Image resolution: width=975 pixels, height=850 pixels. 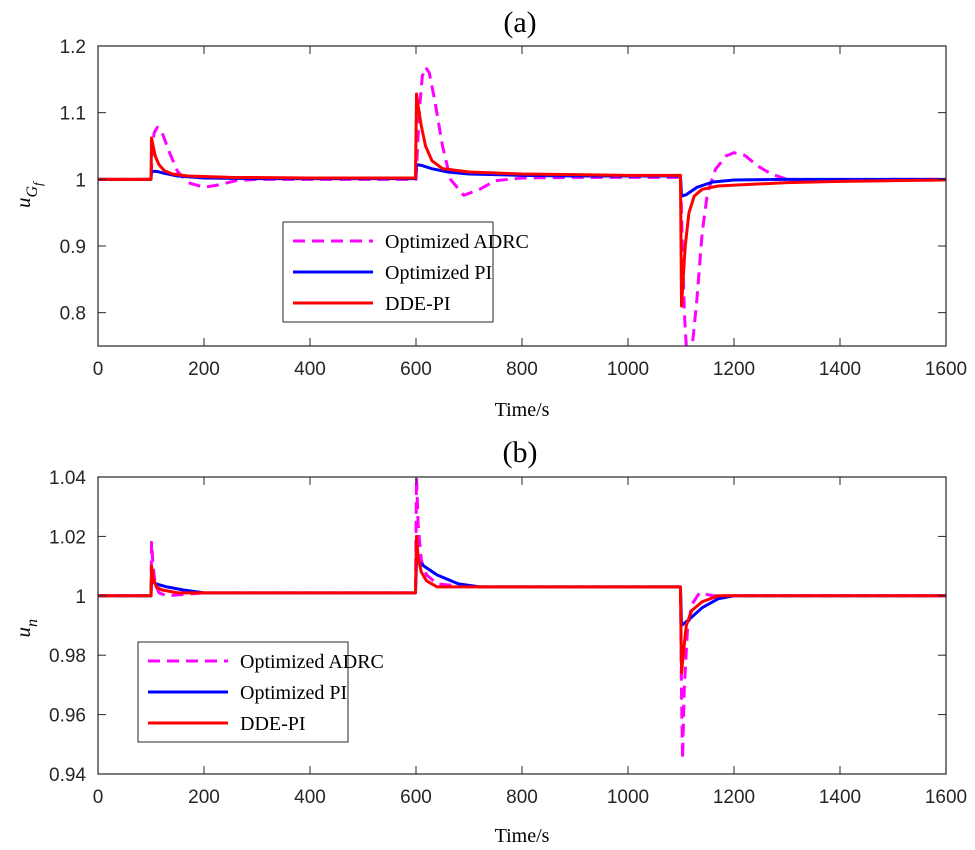 I want to click on y-tick-label: 0.8, so click(x=73, y=314).